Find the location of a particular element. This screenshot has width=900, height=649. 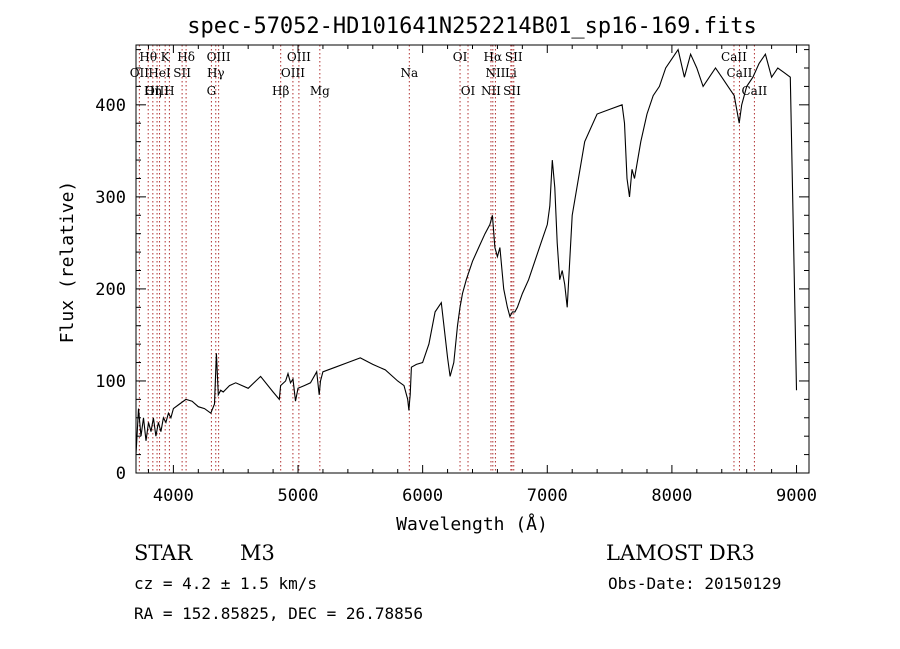

y-tick-label-3: 300 is located at coordinates (110, 198).